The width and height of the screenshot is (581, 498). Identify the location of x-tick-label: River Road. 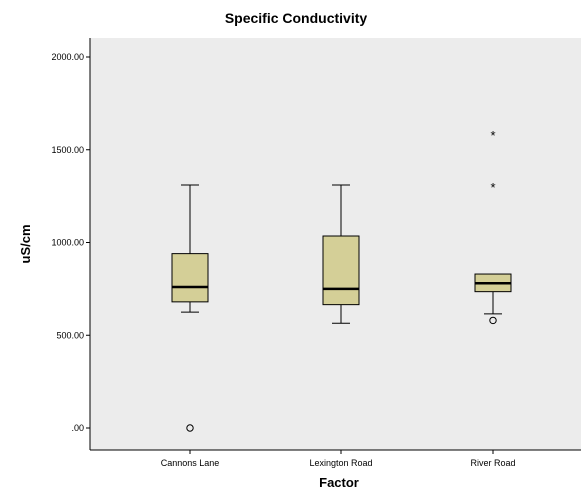
(492, 463).